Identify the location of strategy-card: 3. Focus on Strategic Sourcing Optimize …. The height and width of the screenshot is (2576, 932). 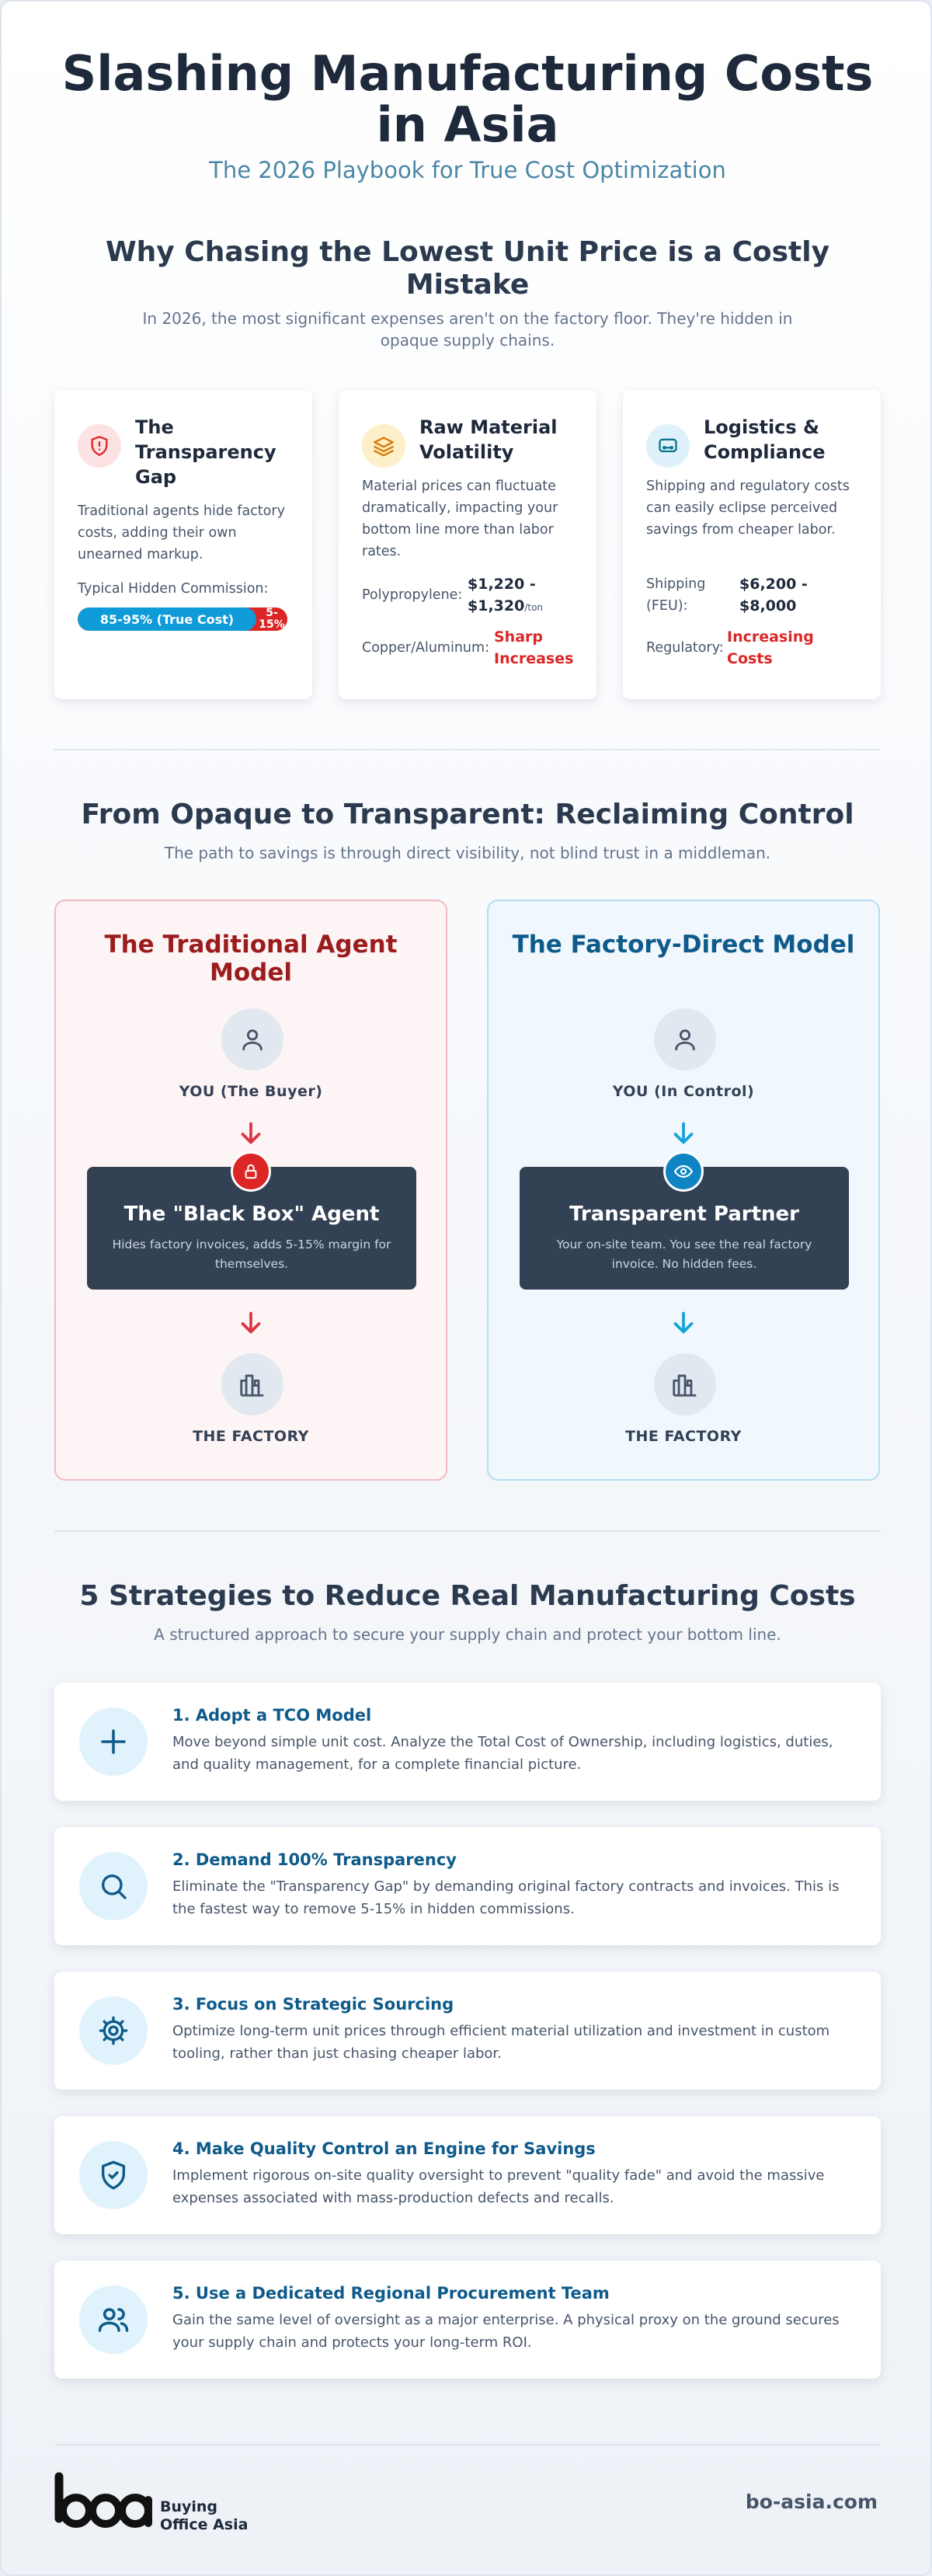
(467, 2031).